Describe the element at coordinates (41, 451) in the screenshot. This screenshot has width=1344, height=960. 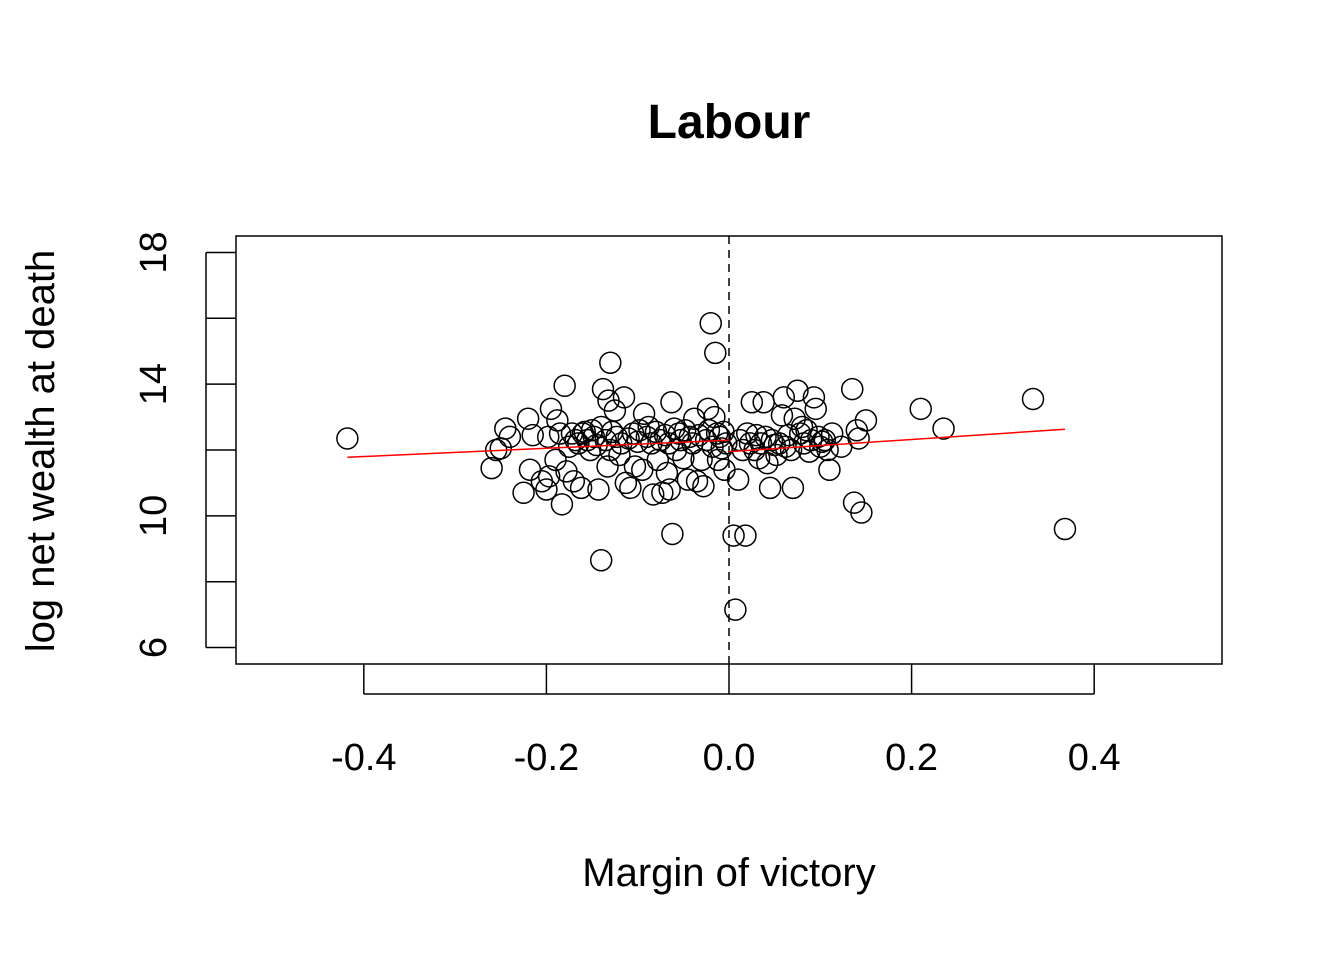
I see `y-axis-label: log net wealth at death` at that location.